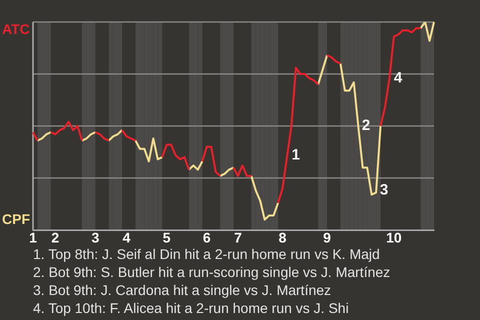 This screenshot has height=320, width=480. I want to click on text: CPF, so click(16, 218).